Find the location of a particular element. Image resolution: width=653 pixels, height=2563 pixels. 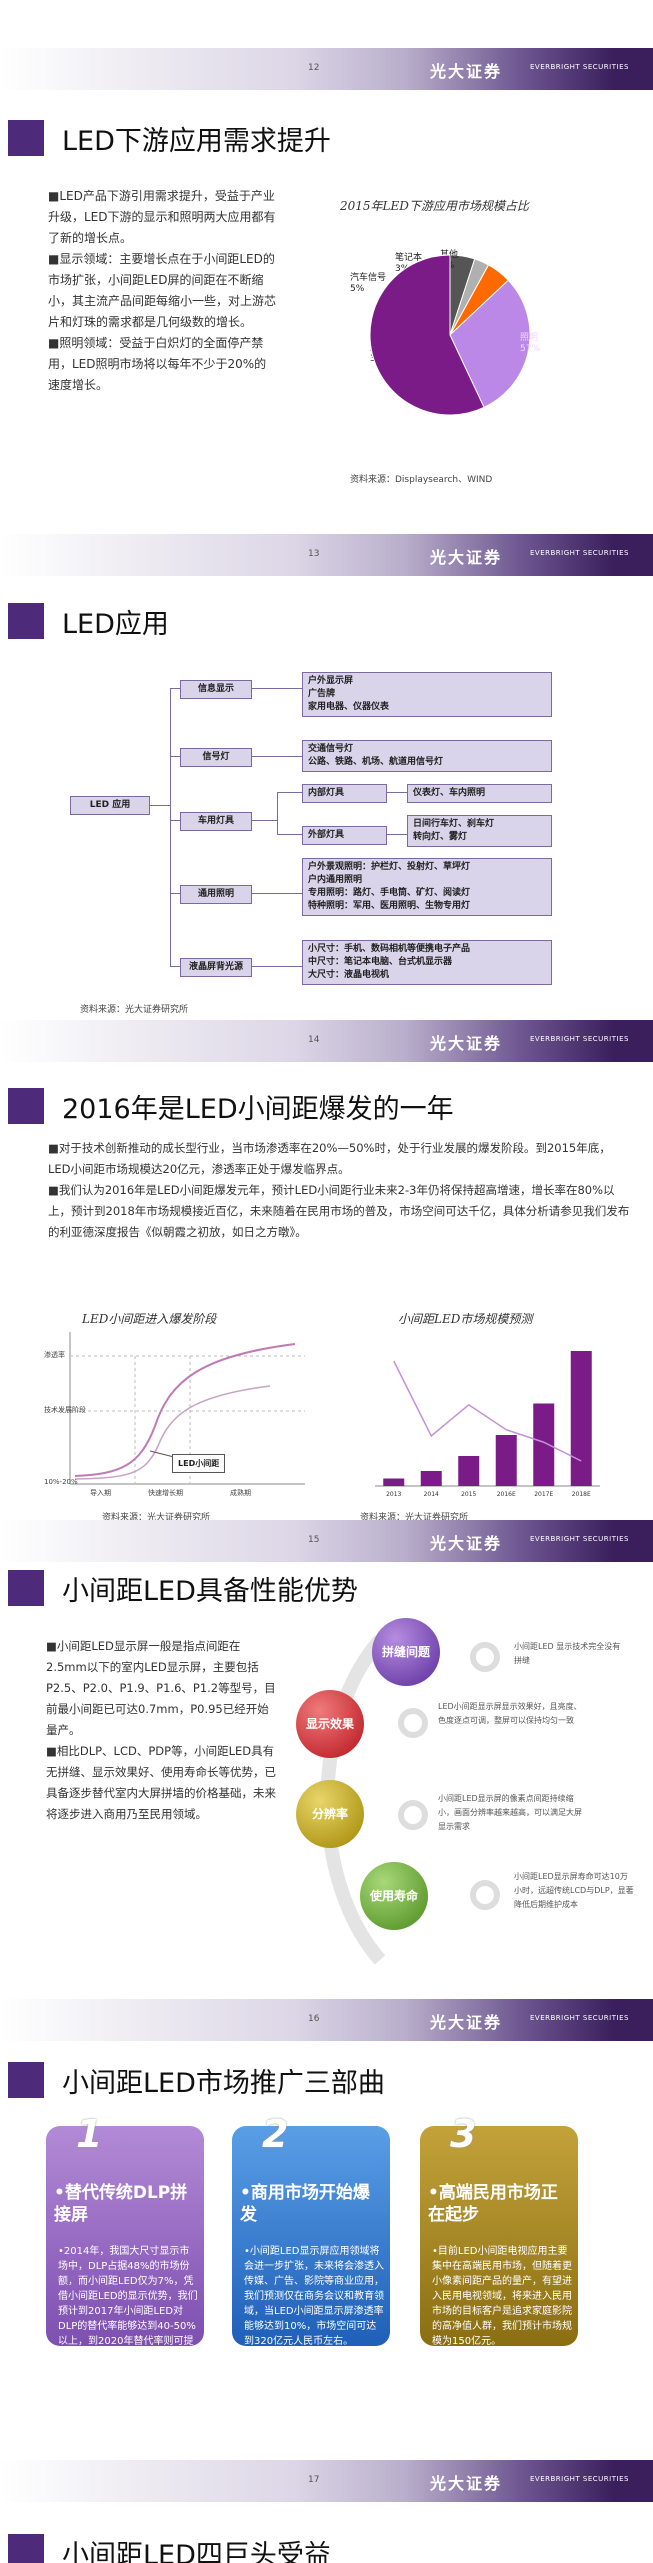

tick-label: 2018E is located at coordinates (581, 1494).